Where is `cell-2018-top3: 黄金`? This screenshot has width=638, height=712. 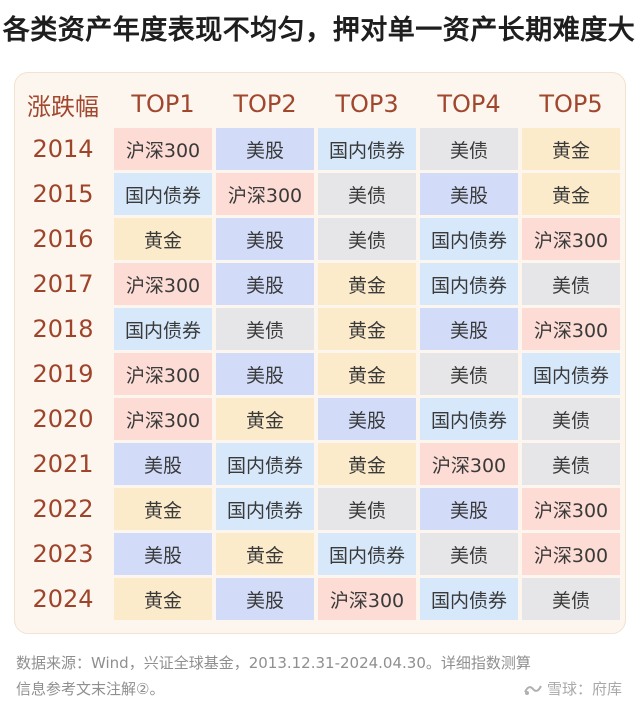
cell-2018-top3: 黄金 is located at coordinates (367, 329).